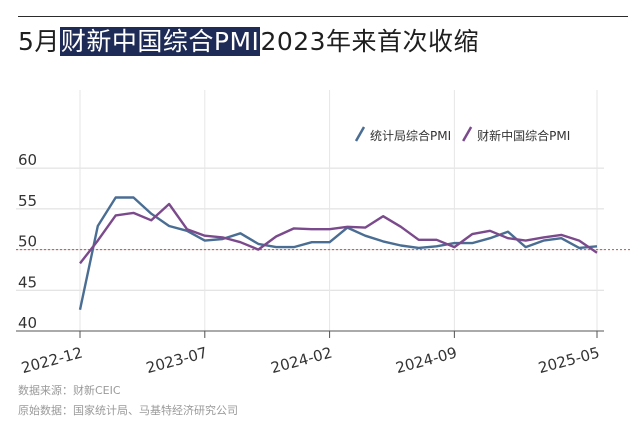 The width and height of the screenshot is (640, 431). I want to click on x-tick-label: 2025-05, so click(568, 361).